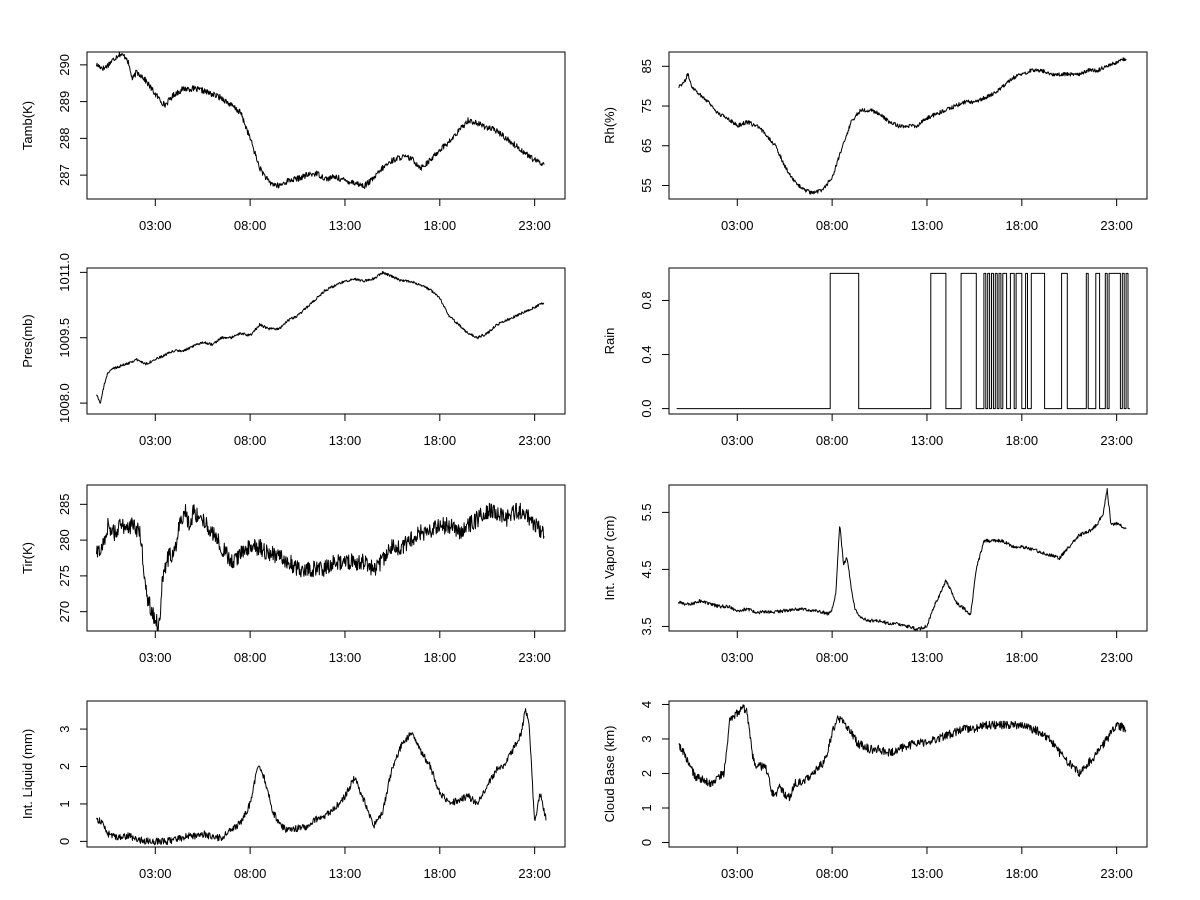 This screenshot has height=900, width=1200. What do you see at coordinates (646, 185) in the screenshot?
I see `y-tick-label: 55` at bounding box center [646, 185].